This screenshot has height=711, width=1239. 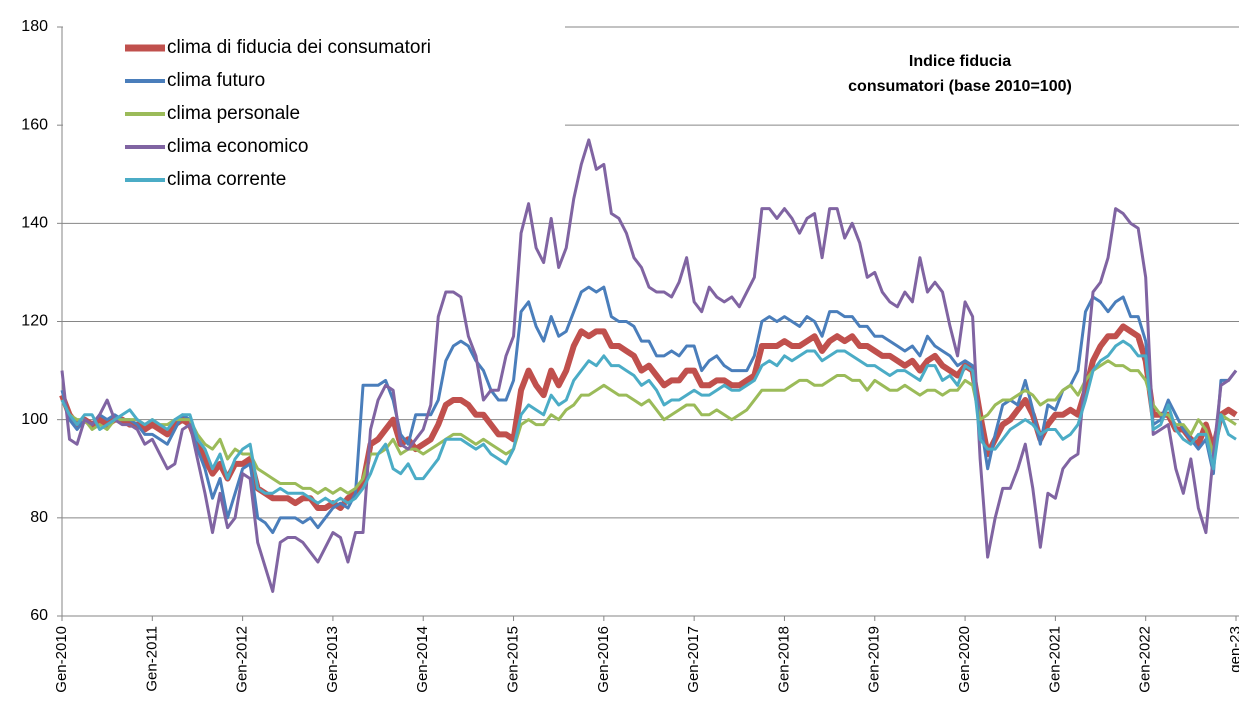 I want to click on x-tick-label: Gen-2010, so click(x=61, y=659).